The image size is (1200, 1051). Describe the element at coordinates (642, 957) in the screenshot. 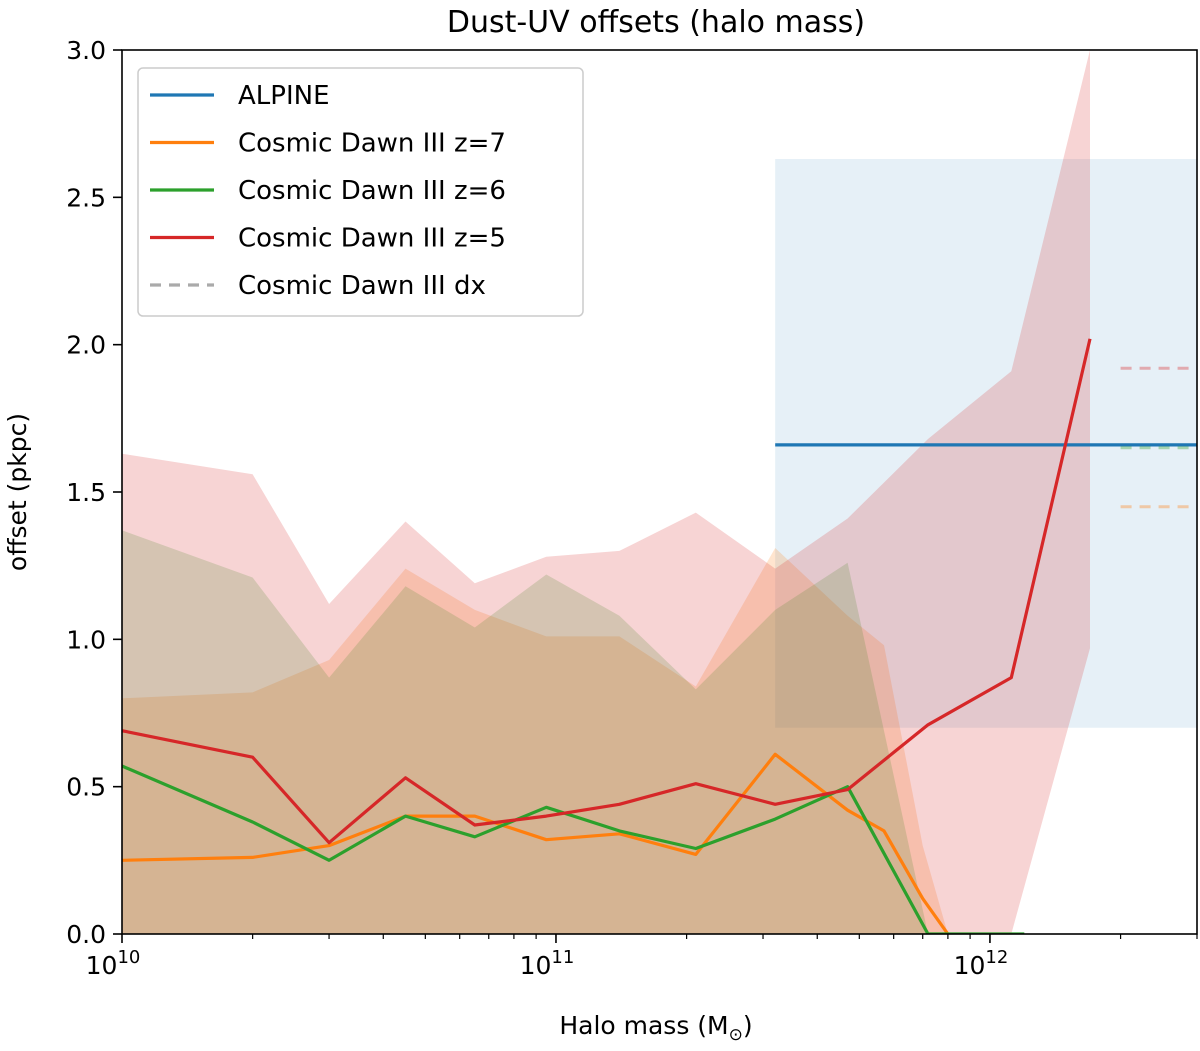

I see `x-axis-ticks: 1010 1011 1012` at that location.